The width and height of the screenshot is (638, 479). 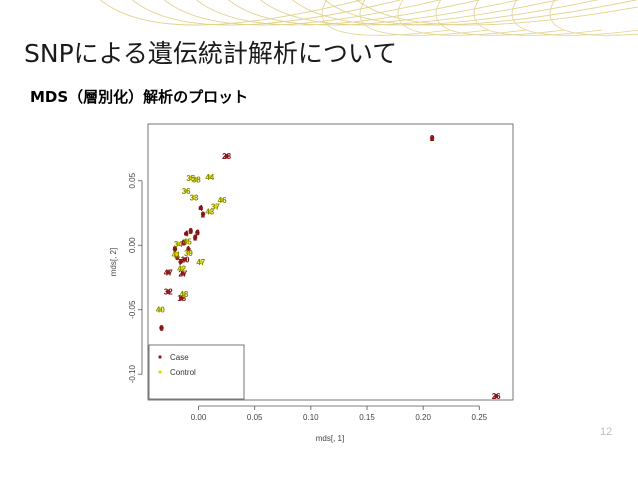 I want to click on legend-box, so click(x=196, y=372).